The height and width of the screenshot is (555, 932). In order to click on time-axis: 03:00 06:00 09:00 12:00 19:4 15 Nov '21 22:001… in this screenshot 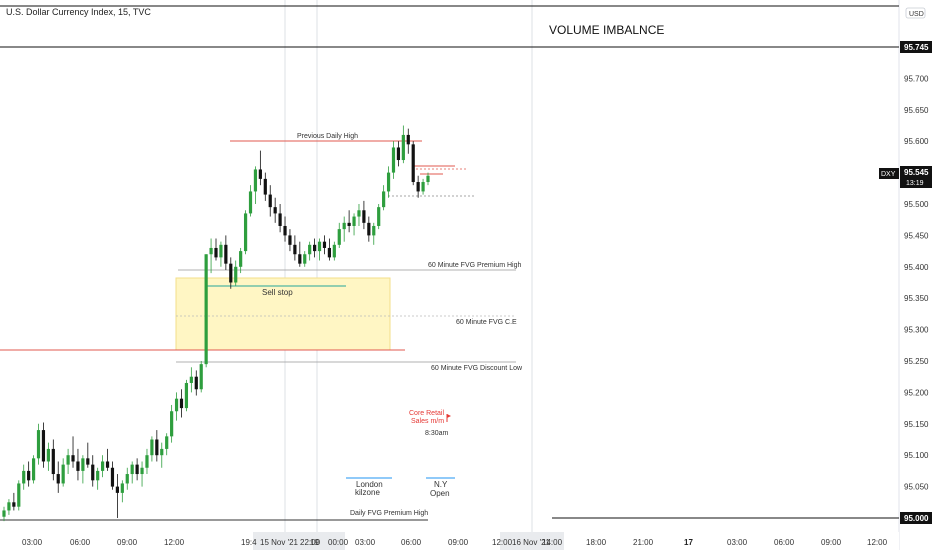, I will do `click(455, 542)`.